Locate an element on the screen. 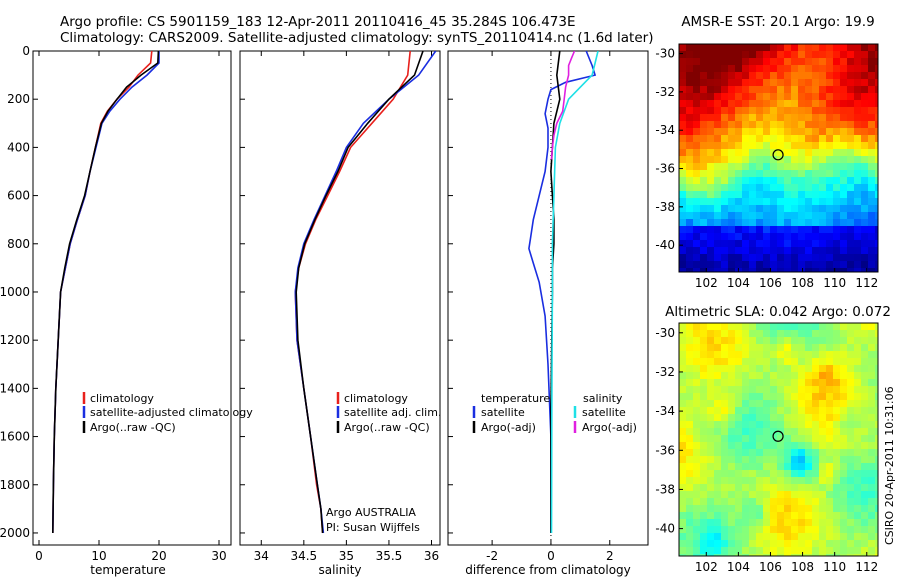  x-tick-label: 2 is located at coordinates (610, 556).